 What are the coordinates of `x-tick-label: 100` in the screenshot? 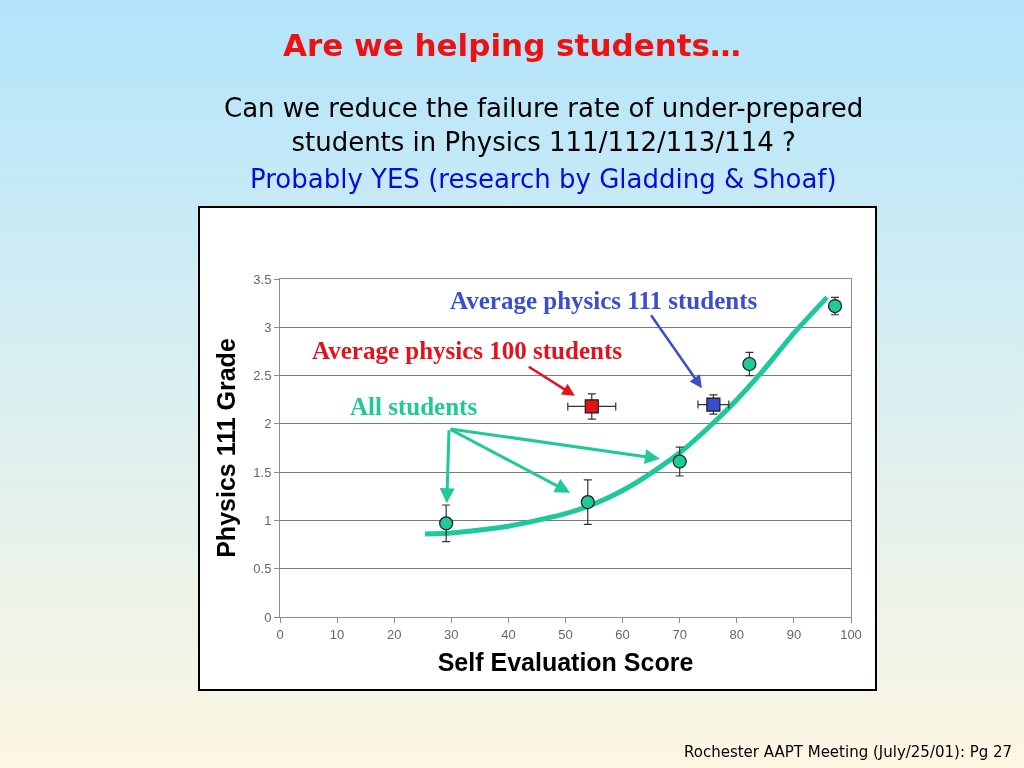 It's located at (851, 634).